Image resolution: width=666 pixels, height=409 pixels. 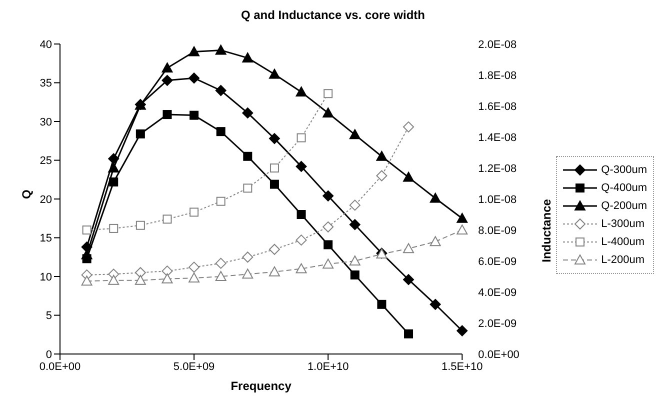 What do you see at coordinates (497, 324) in the screenshot?
I see `y2-tick-label: 2.0E-09` at bounding box center [497, 324].